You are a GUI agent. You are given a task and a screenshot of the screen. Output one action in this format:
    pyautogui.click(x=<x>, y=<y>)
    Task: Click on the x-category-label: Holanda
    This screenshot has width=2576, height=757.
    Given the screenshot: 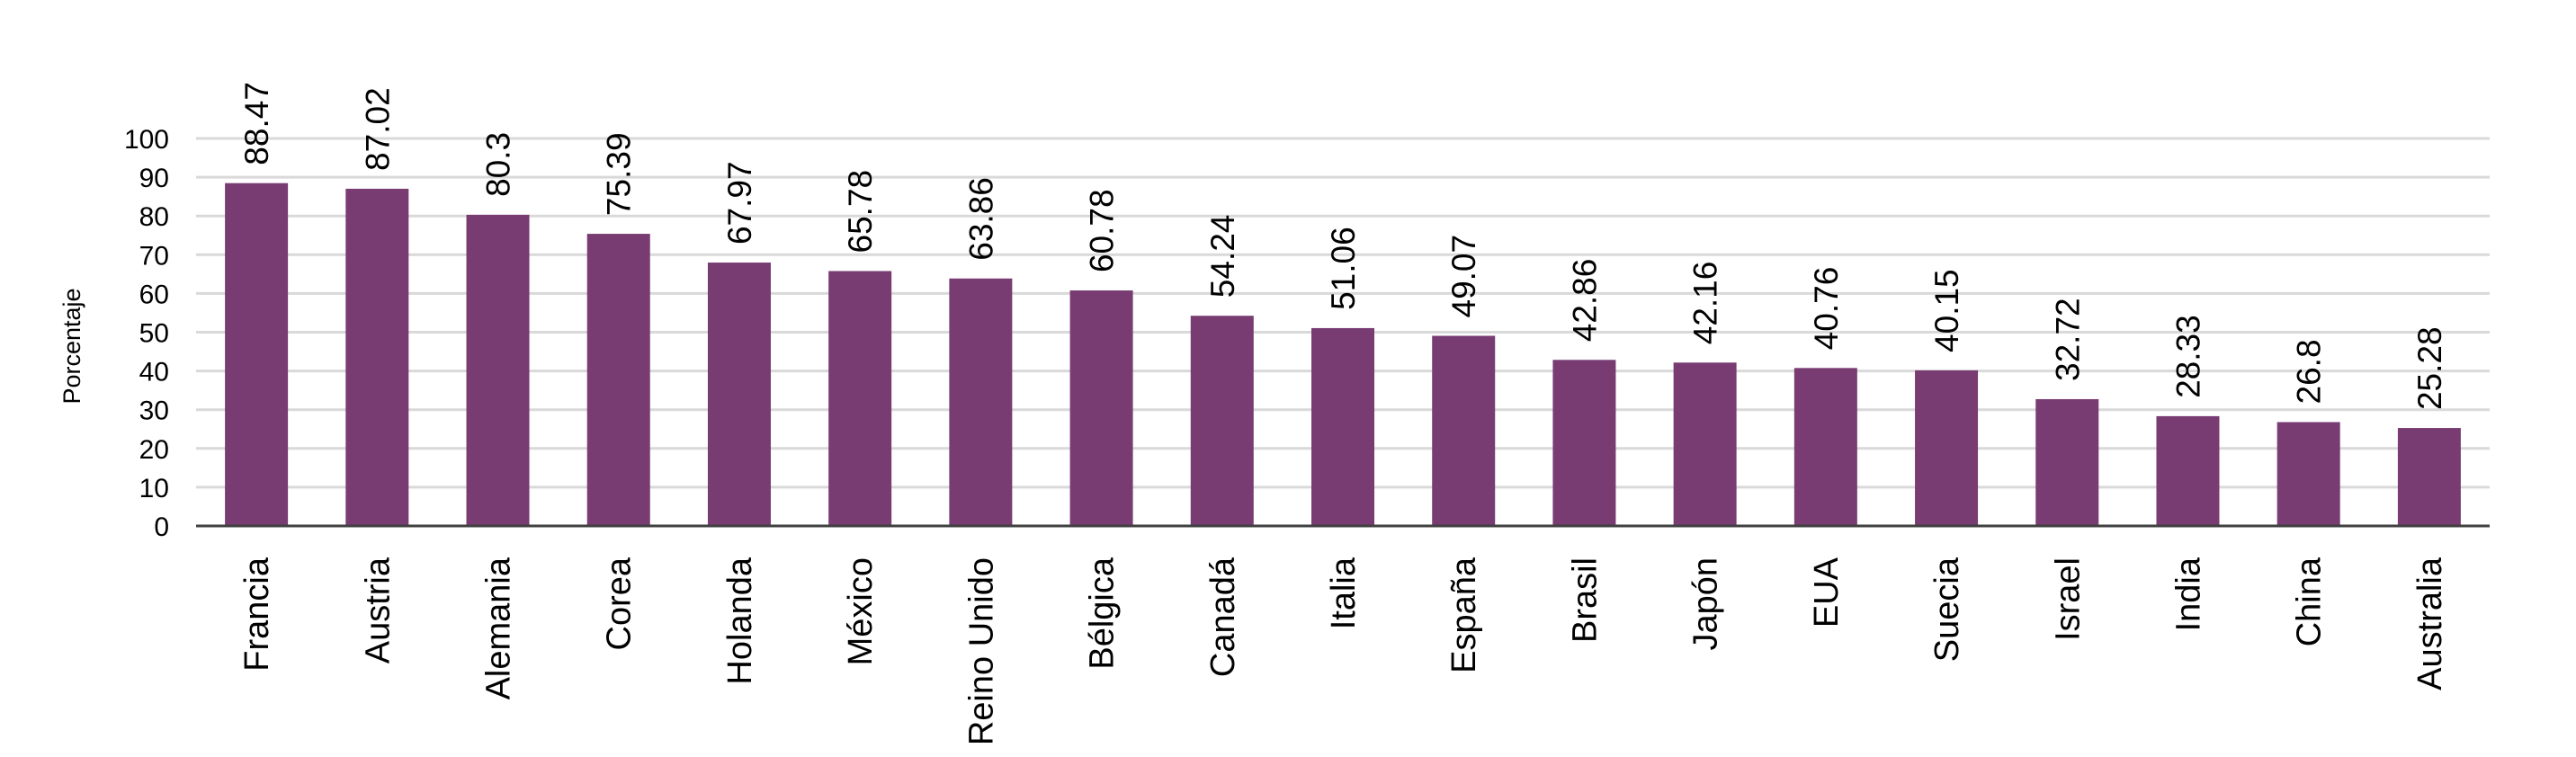 What is the action you would take?
    pyautogui.click(x=740, y=620)
    